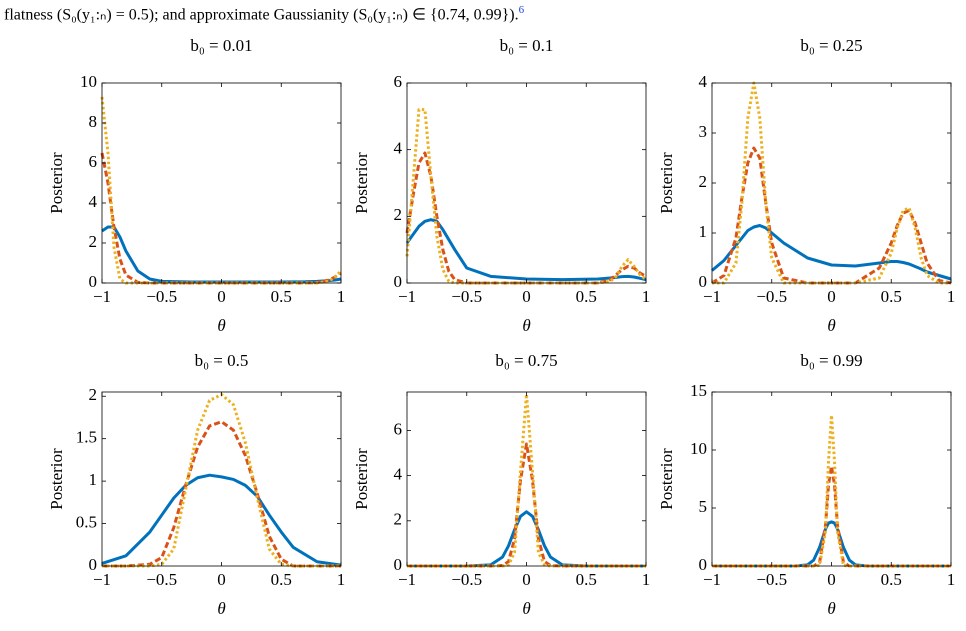 This screenshot has width=966, height=631. I want to click on chart-title: b₀ = 0.75, so click(526, 360).